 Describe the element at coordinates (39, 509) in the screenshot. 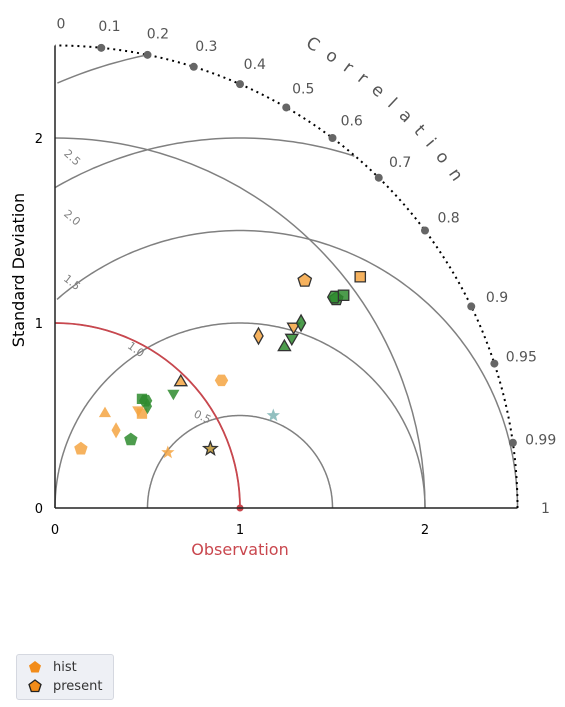

I see `y-tick-label: 0` at that location.